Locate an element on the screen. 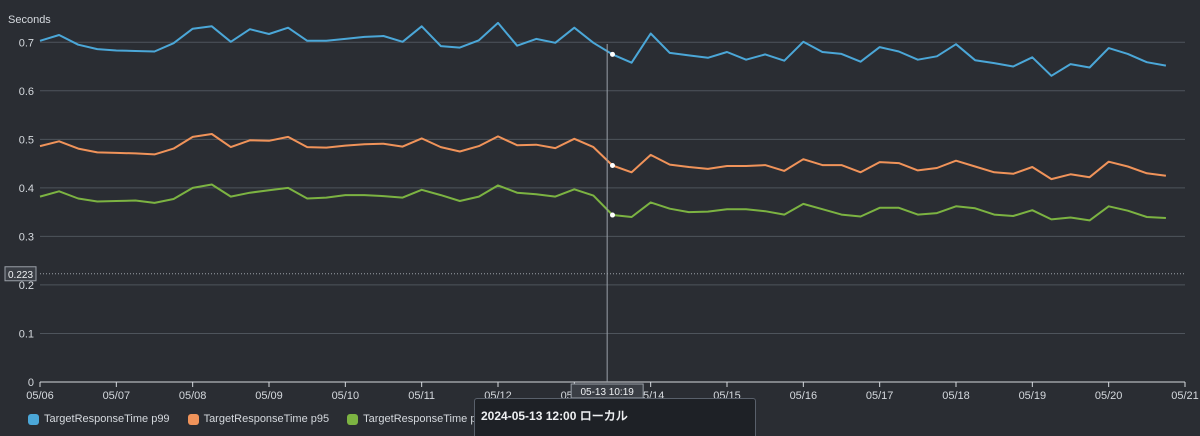  x-tick-label: 05/17 is located at coordinates (880, 396).